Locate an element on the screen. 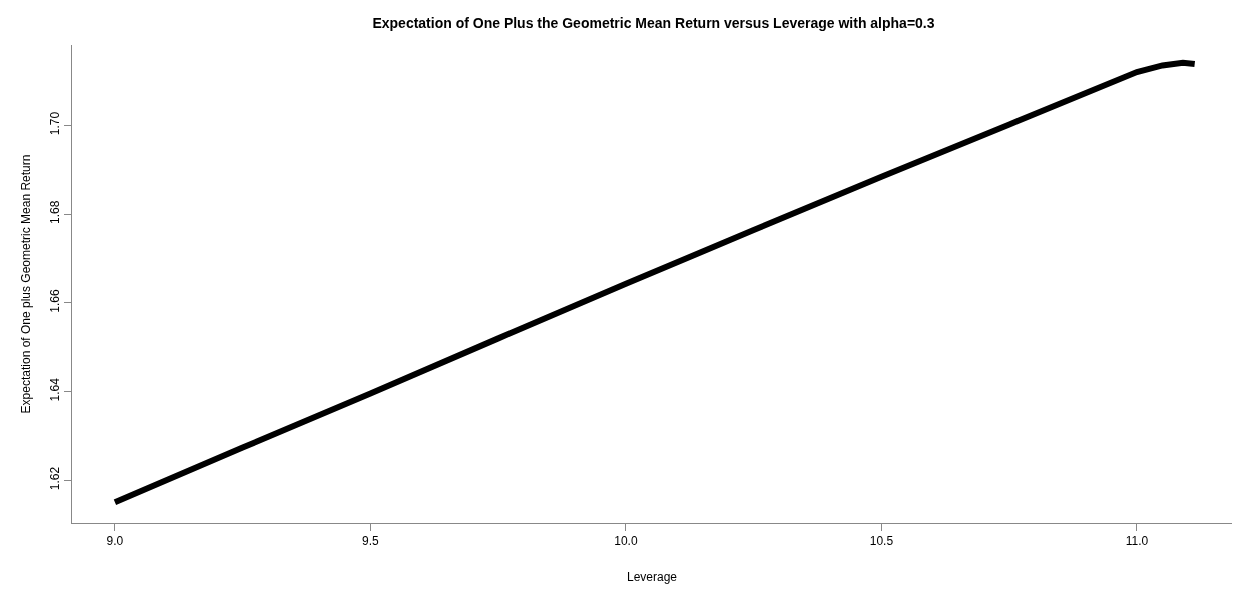 The width and height of the screenshot is (1233, 590). x-axis-title: Leverage is located at coordinates (652, 577).